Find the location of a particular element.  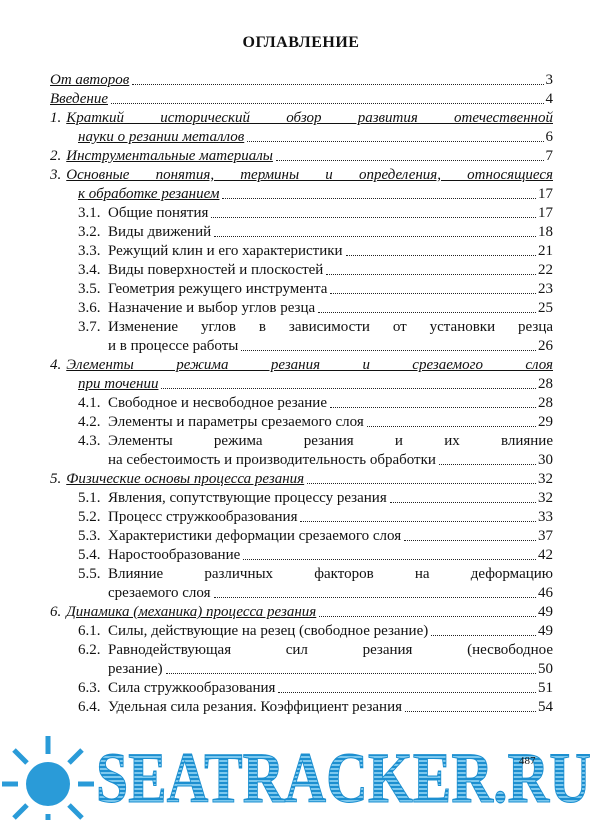

sec-row: Введение 4 is located at coordinates (301, 99).